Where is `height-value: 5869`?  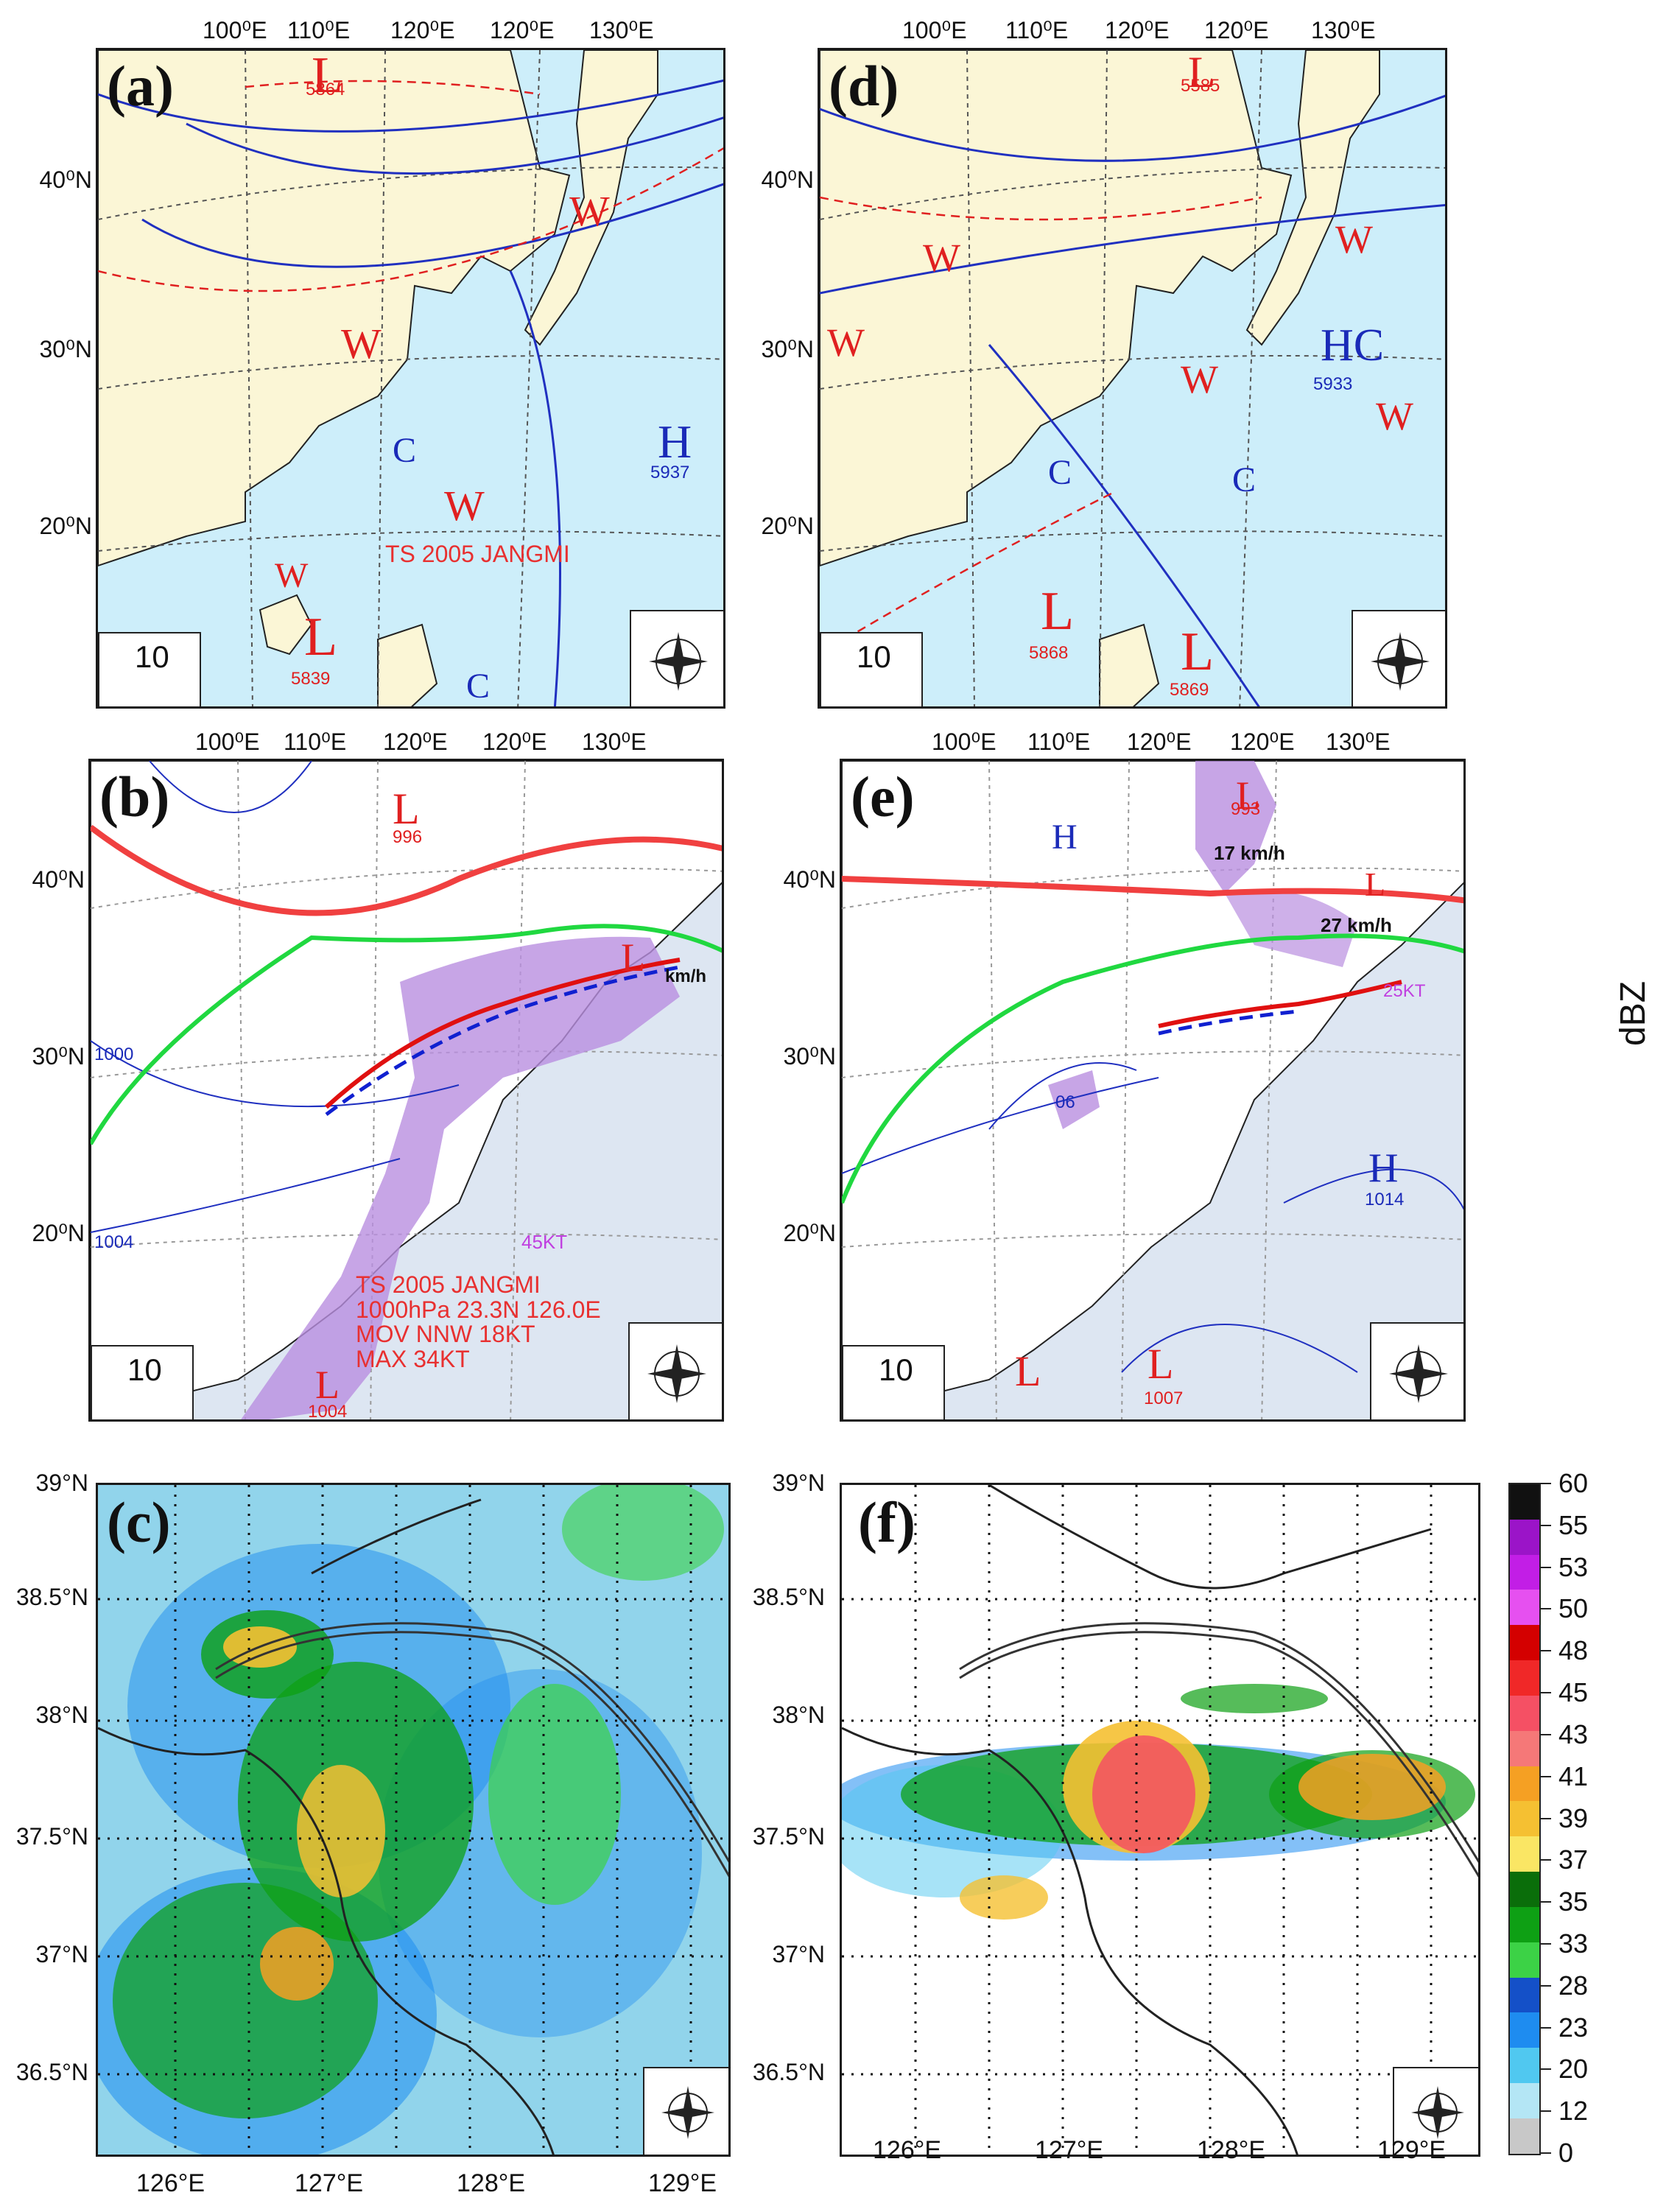 height-value: 5869 is located at coordinates (1189, 690).